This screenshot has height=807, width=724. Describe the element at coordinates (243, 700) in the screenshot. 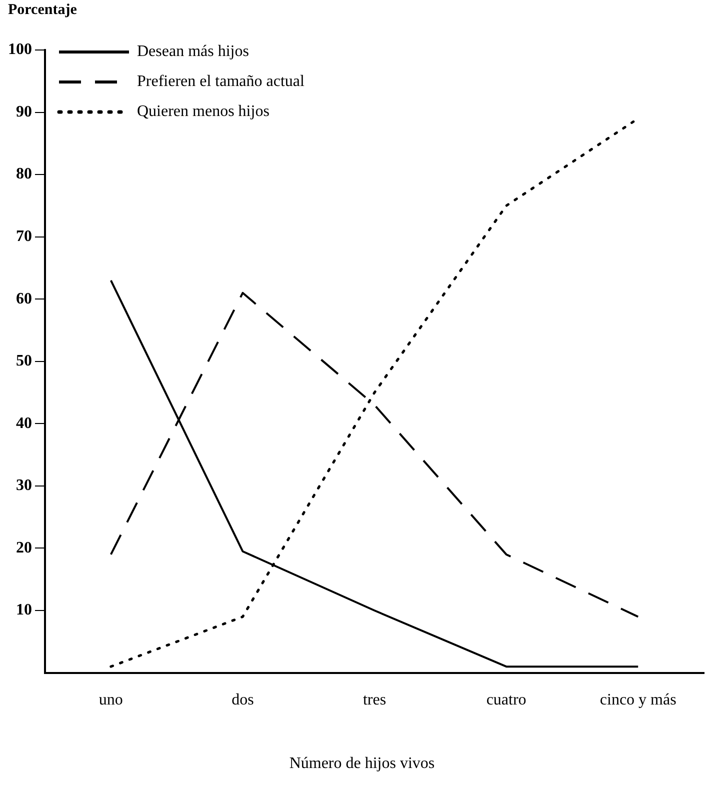

I see `x-tick-label: dos` at that location.